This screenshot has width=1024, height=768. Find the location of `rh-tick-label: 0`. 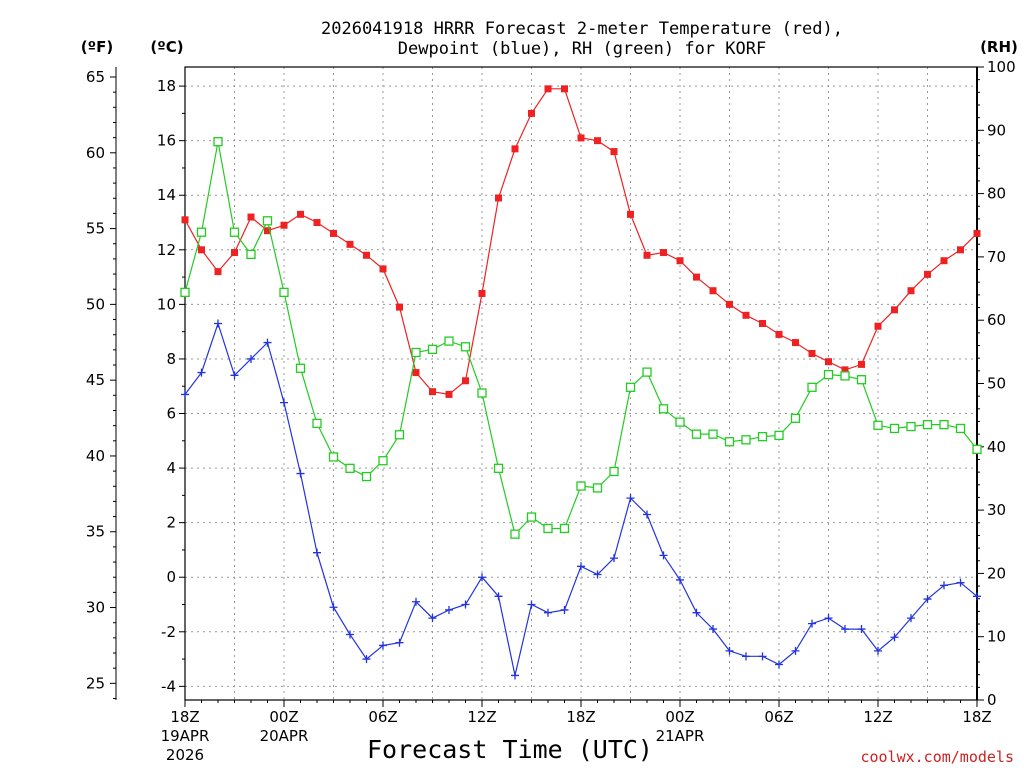

rh-tick-label: 0 is located at coordinates (992, 700).